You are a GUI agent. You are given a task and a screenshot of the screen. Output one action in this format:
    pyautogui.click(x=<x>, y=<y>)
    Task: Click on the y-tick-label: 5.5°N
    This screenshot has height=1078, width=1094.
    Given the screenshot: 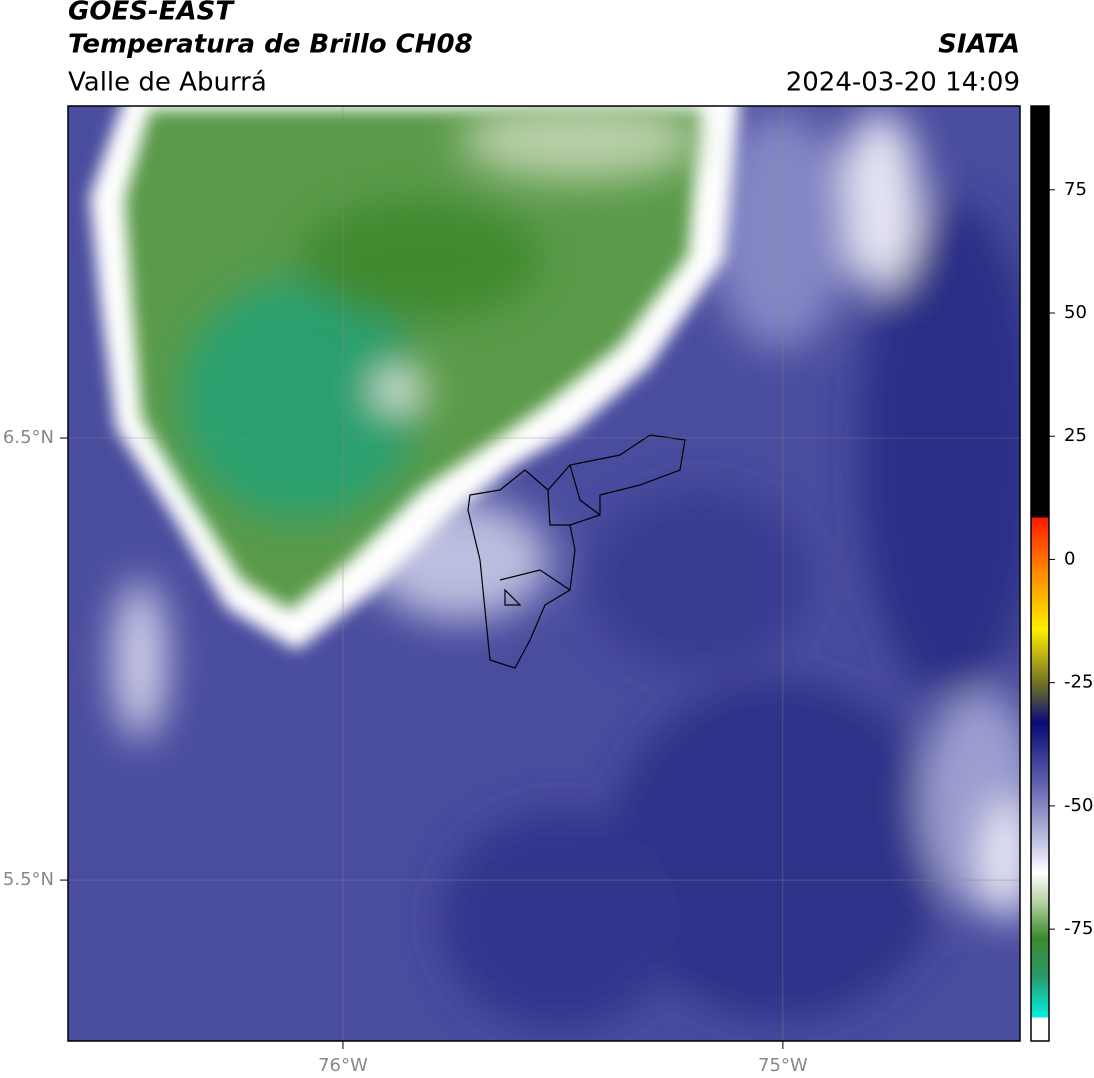 What is the action you would take?
    pyautogui.click(x=28, y=879)
    